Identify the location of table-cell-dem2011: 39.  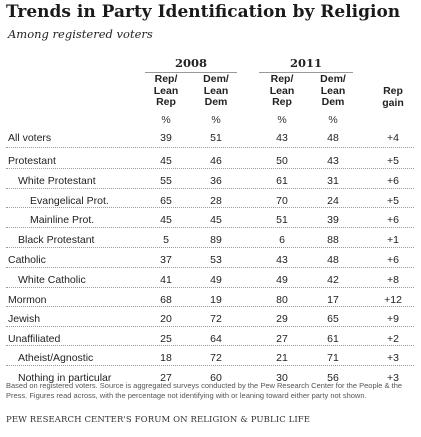
(333, 220).